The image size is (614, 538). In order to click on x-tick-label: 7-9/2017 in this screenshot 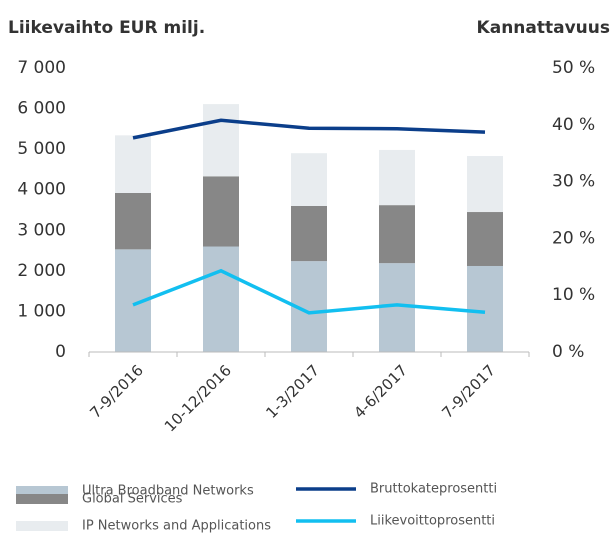, I will do `click(468, 391)`.